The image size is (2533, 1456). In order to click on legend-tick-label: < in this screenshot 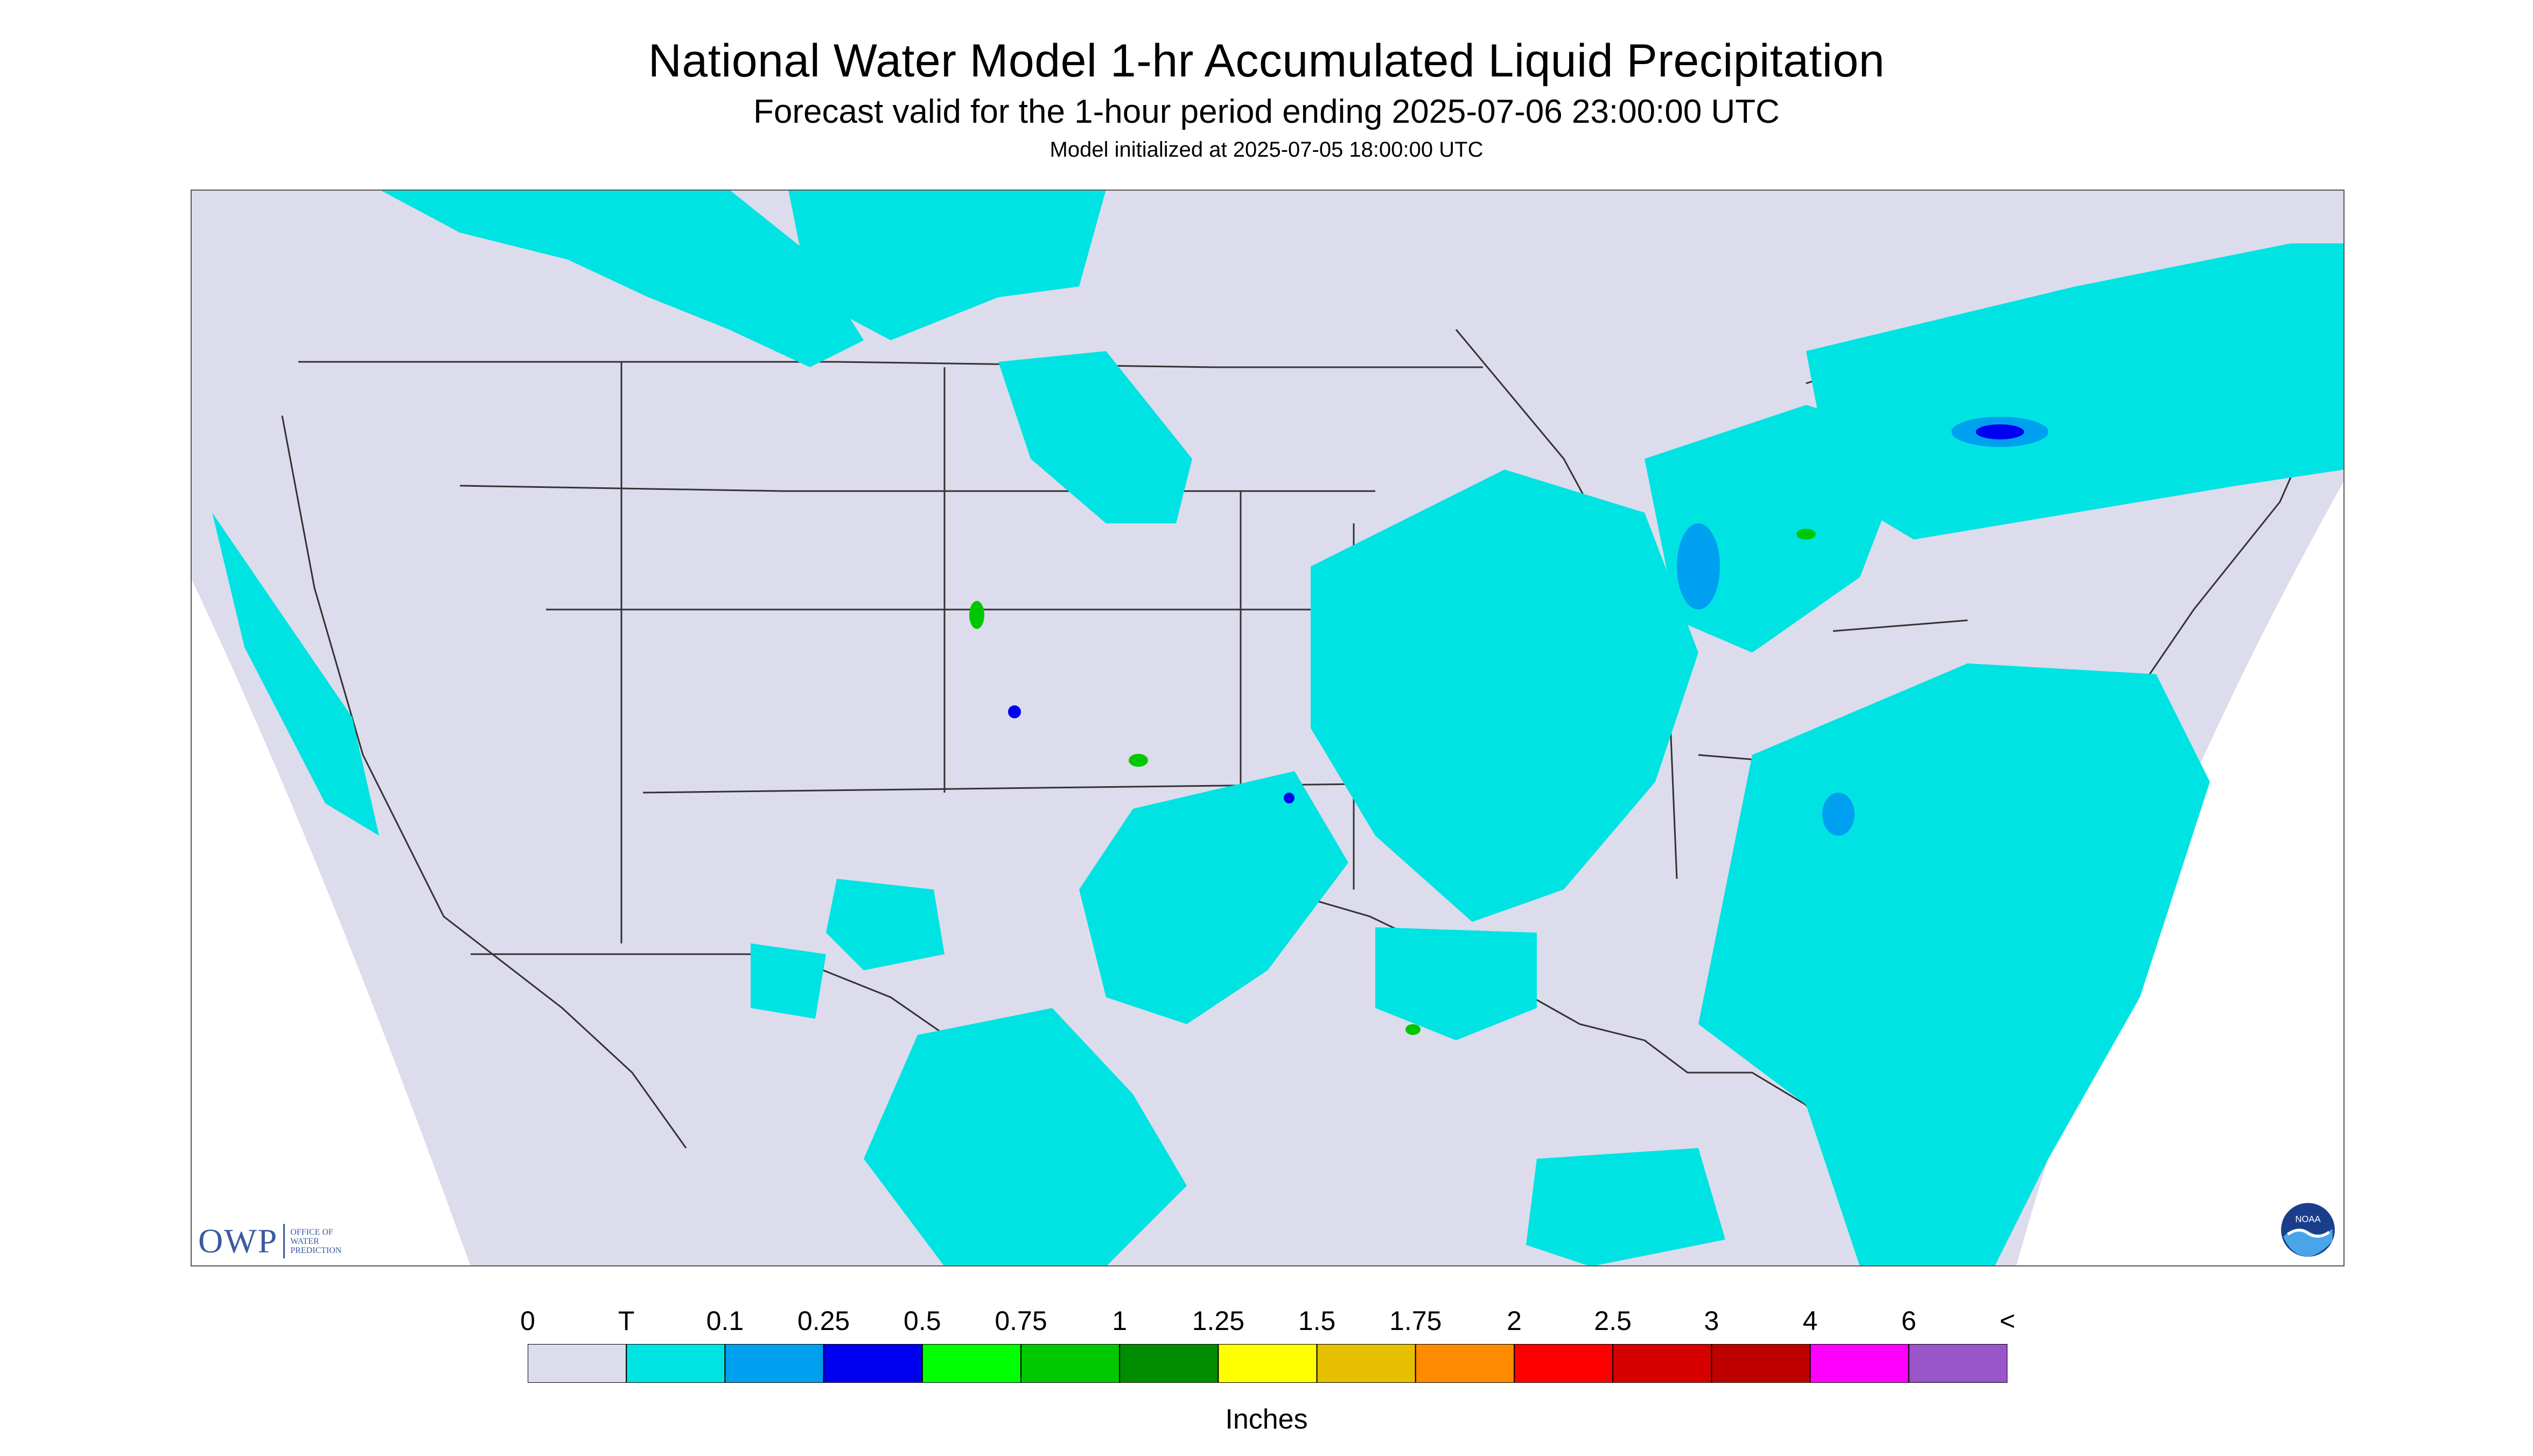, I will do `click(2007, 1321)`.